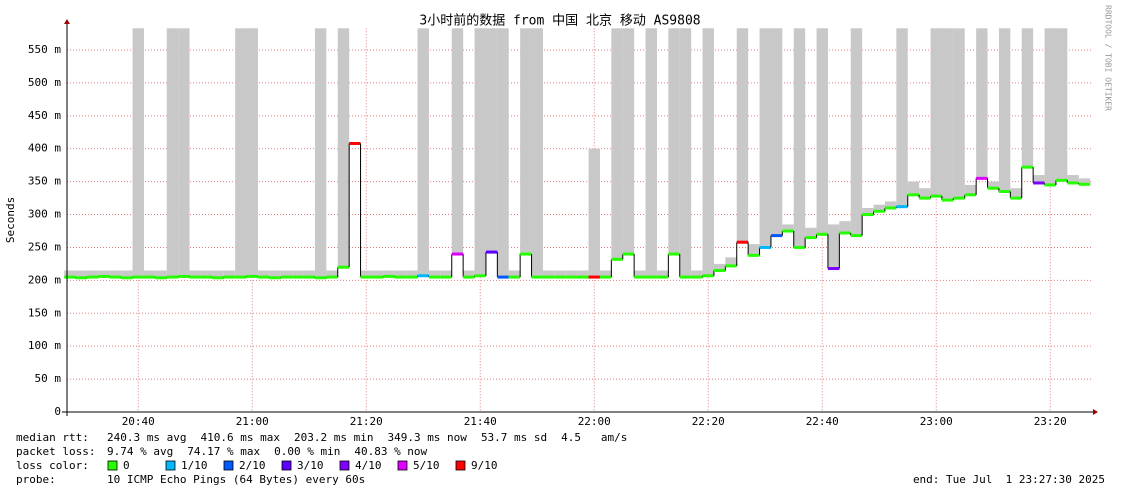 The width and height of the screenshot is (1121, 494). Describe the element at coordinates (286, 465) in the screenshot. I see `legend-swatch` at that location.